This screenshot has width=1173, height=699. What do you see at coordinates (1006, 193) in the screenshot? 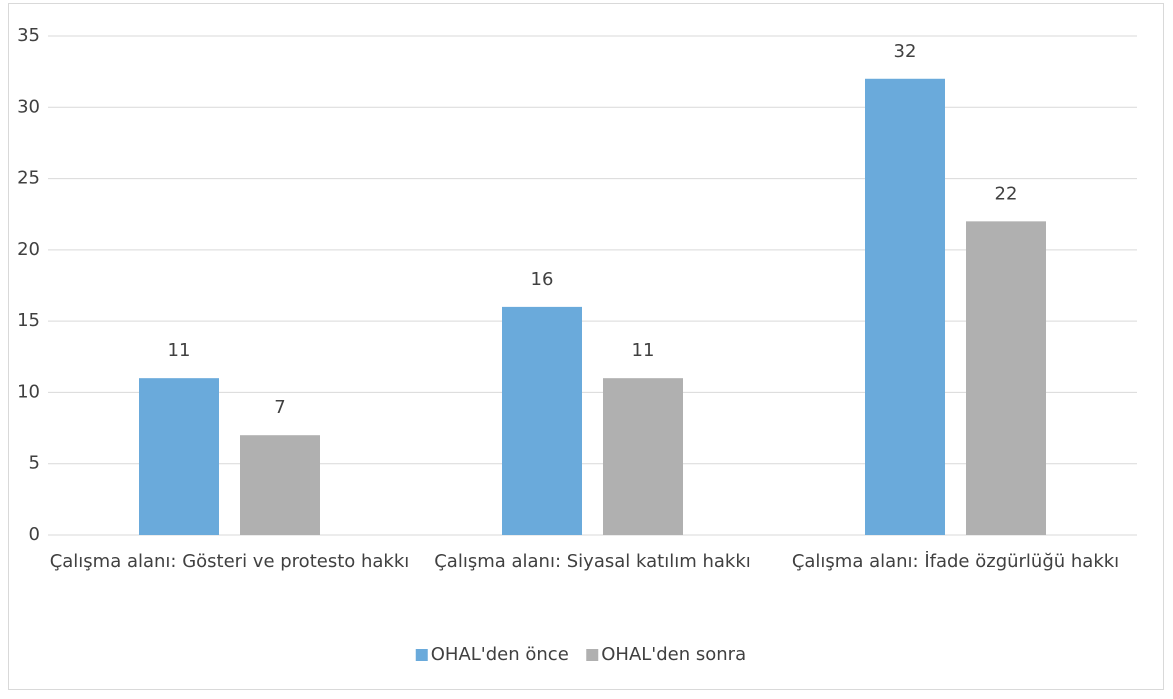
I see `data-label: 22` at bounding box center [1006, 193].